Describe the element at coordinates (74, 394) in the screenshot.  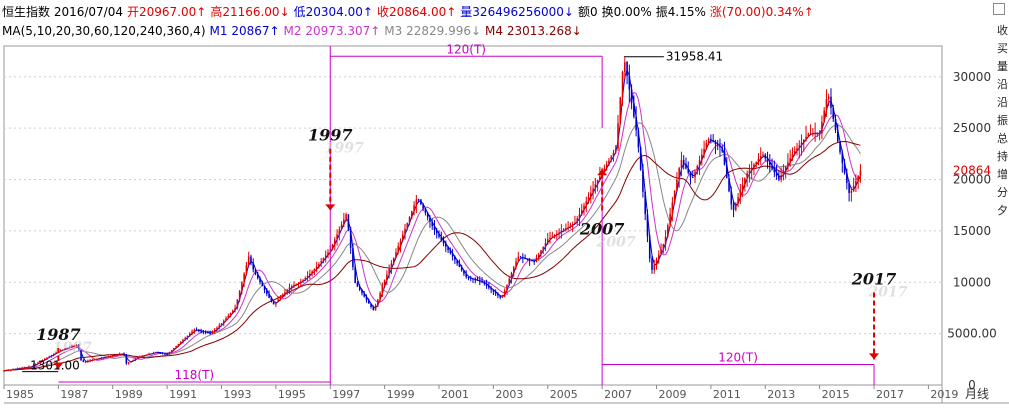
I see `x-tick-label: 1987` at that location.